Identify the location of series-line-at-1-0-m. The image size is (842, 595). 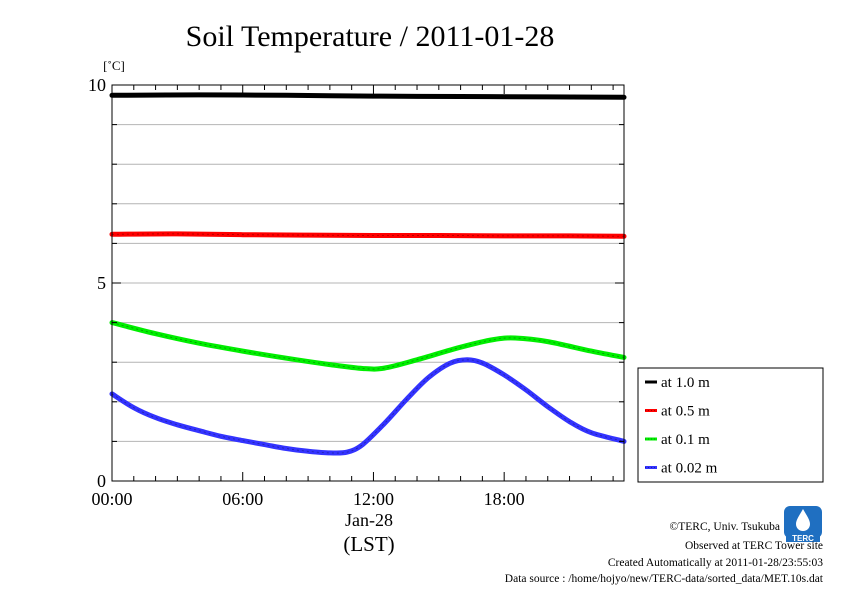
(368, 96).